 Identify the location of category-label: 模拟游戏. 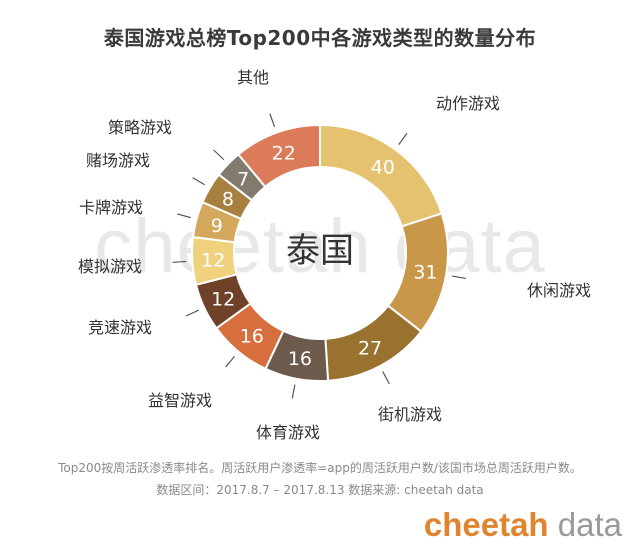
(110, 266).